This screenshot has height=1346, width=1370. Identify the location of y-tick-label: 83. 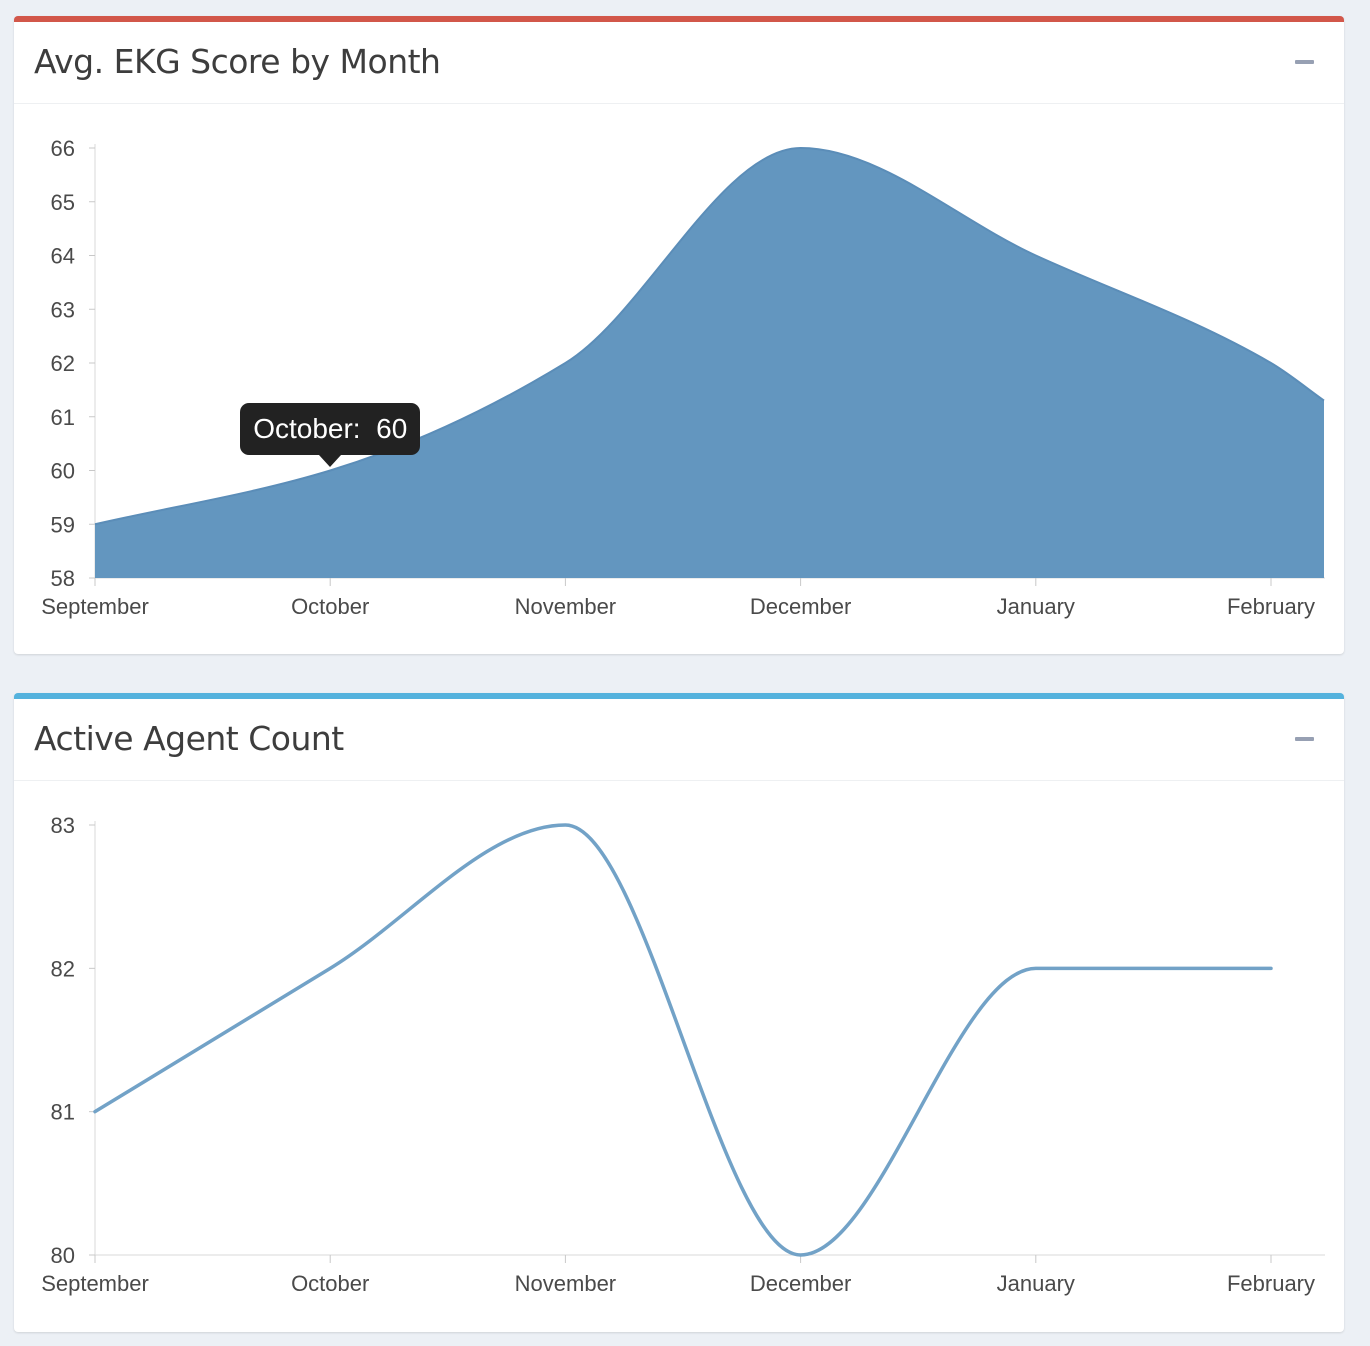
(63, 825).